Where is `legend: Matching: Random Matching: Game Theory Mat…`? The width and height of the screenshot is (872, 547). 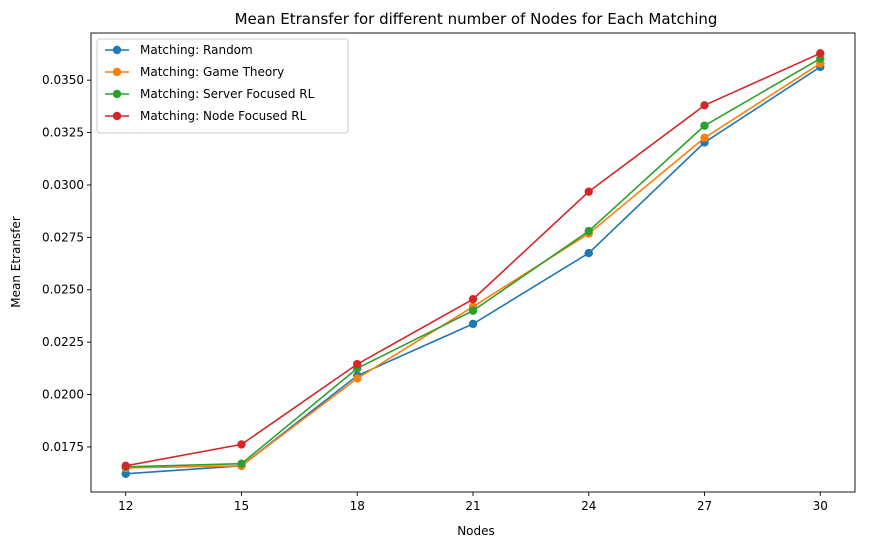 legend: Matching: Random Matching: Game Theory Mat… is located at coordinates (222, 86).